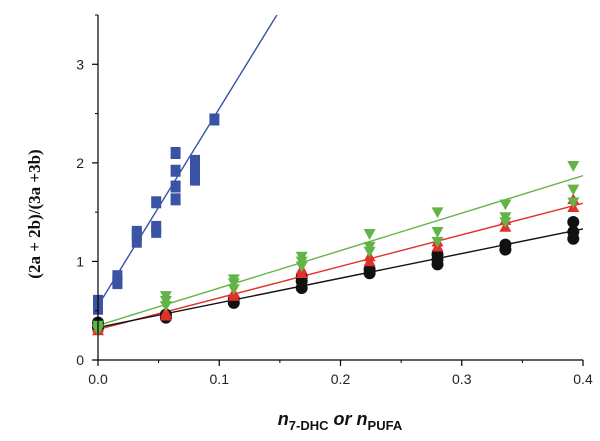  Describe the element at coordinates (34, 213) in the screenshot. I see `y-axis-label: (2a + 2b)/(3a +3b)` at that location.